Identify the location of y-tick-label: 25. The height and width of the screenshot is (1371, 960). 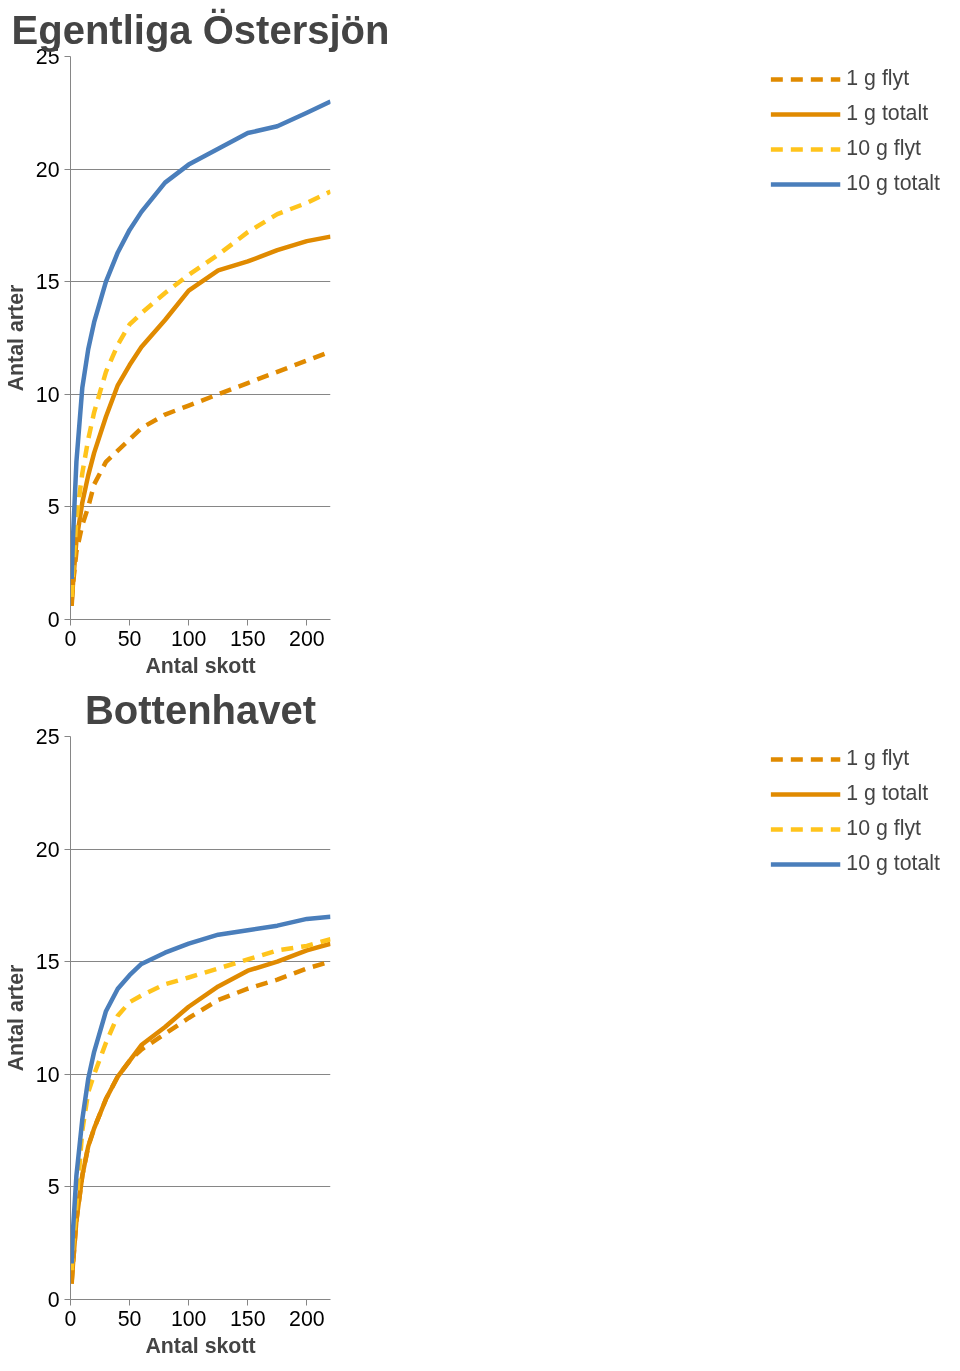
(47, 737).